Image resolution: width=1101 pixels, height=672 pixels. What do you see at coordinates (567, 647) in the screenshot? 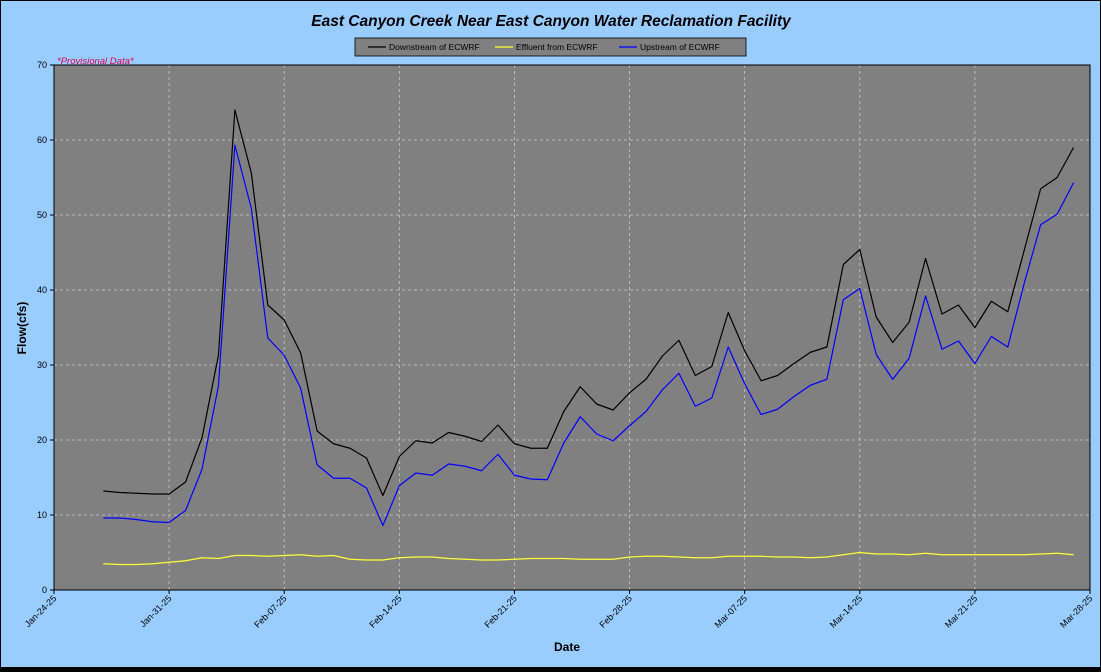
I see `x-axis-label: Date` at bounding box center [567, 647].